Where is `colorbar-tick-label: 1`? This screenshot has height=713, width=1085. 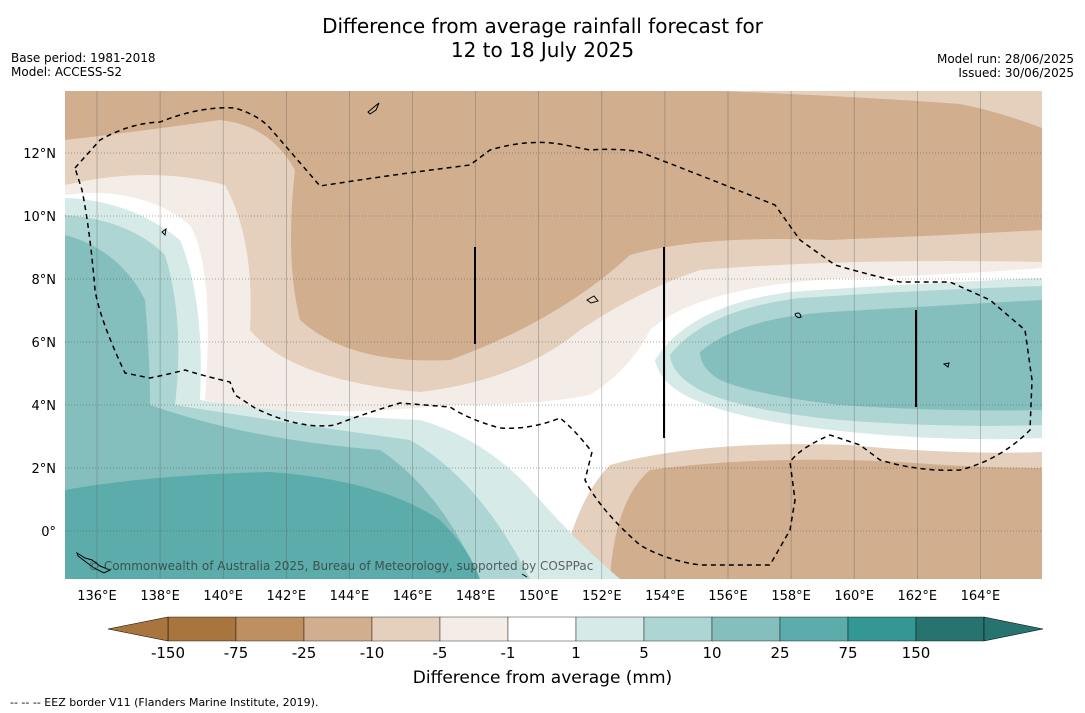 colorbar-tick-label: 1 is located at coordinates (576, 653).